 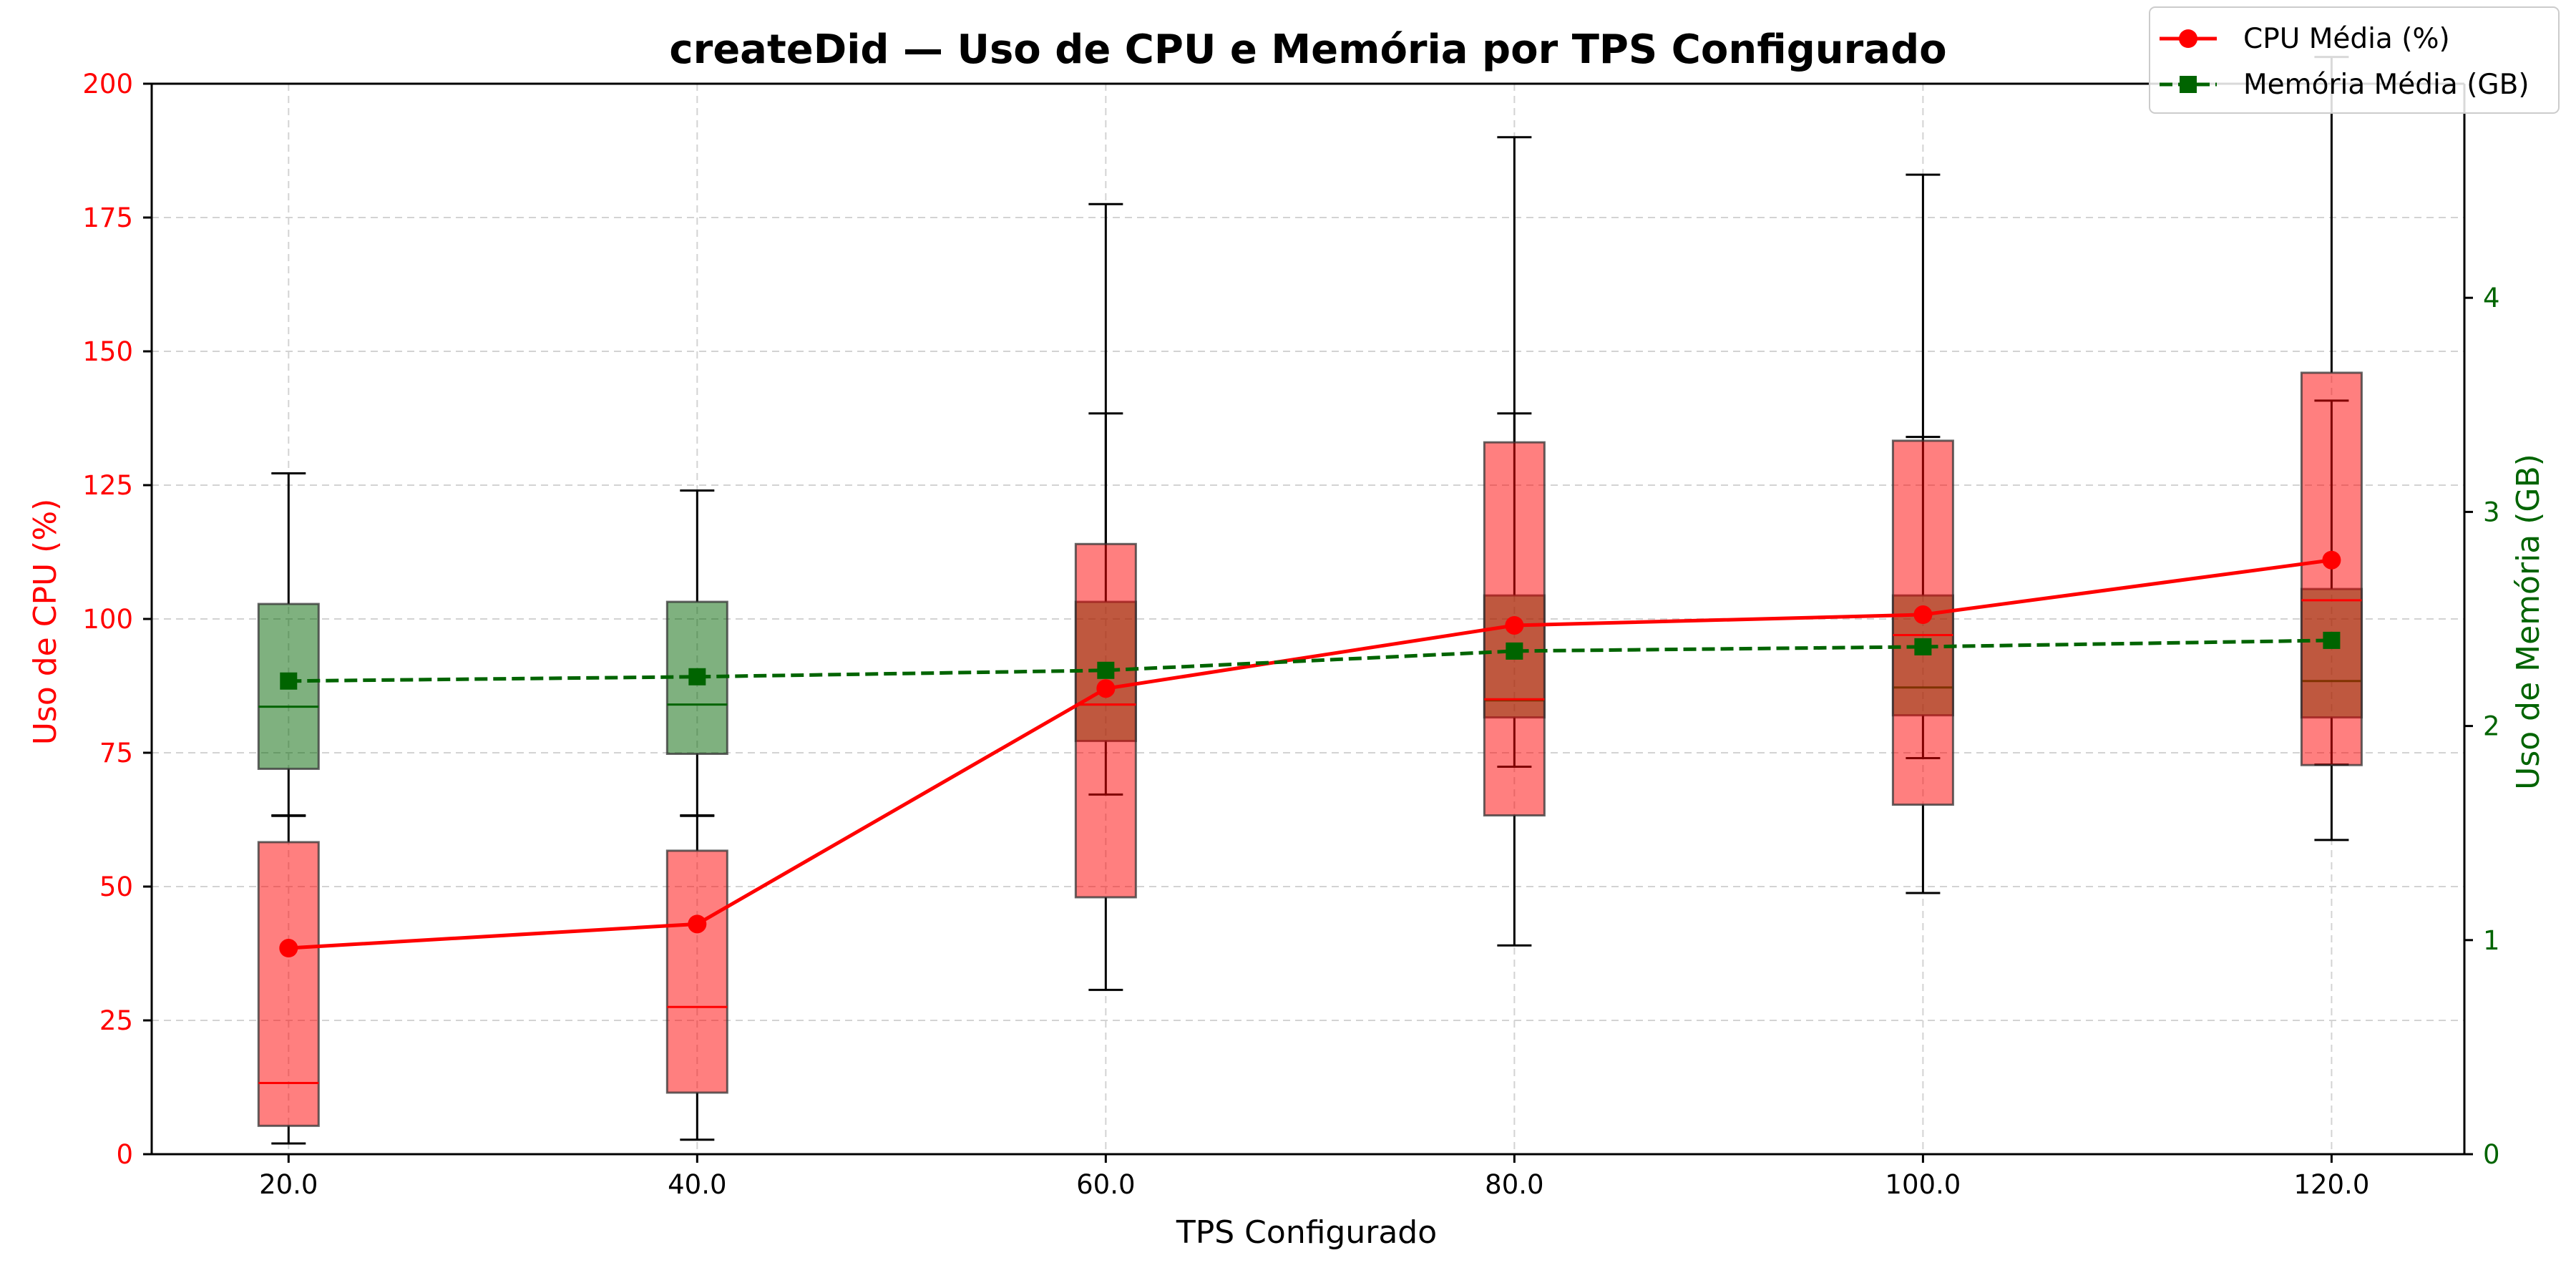 What do you see at coordinates (1310, 660) in the screenshot?
I see `memory-mean-line` at bounding box center [1310, 660].